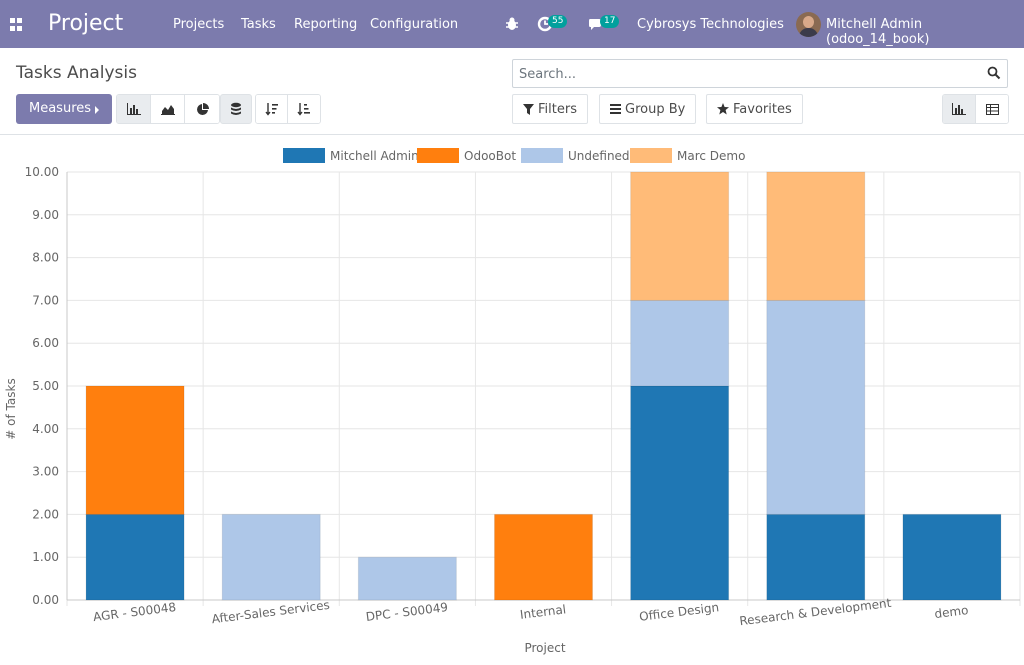 Image resolution: width=1024 pixels, height=665 pixels. Describe the element at coordinates (134, 612) in the screenshot. I see `x-tick-label: AGR - S00048` at that location.